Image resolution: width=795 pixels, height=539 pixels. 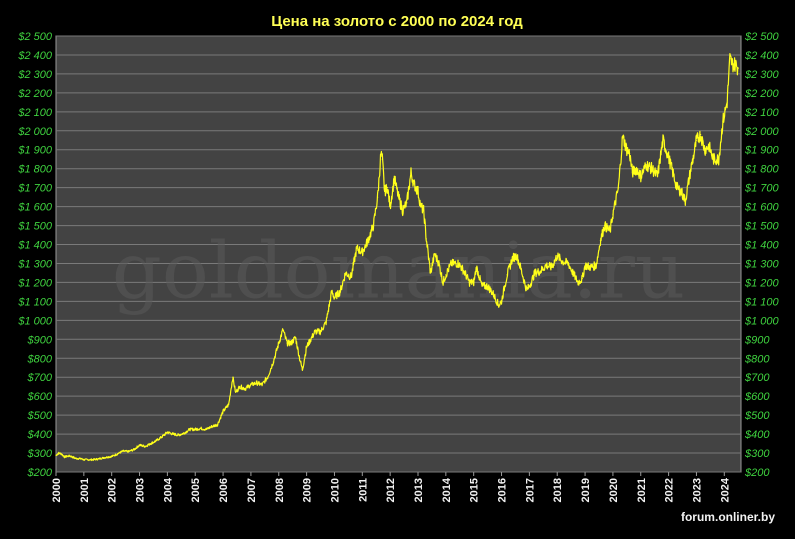 I want to click on x-tick-label: 2006, so click(x=224, y=490).